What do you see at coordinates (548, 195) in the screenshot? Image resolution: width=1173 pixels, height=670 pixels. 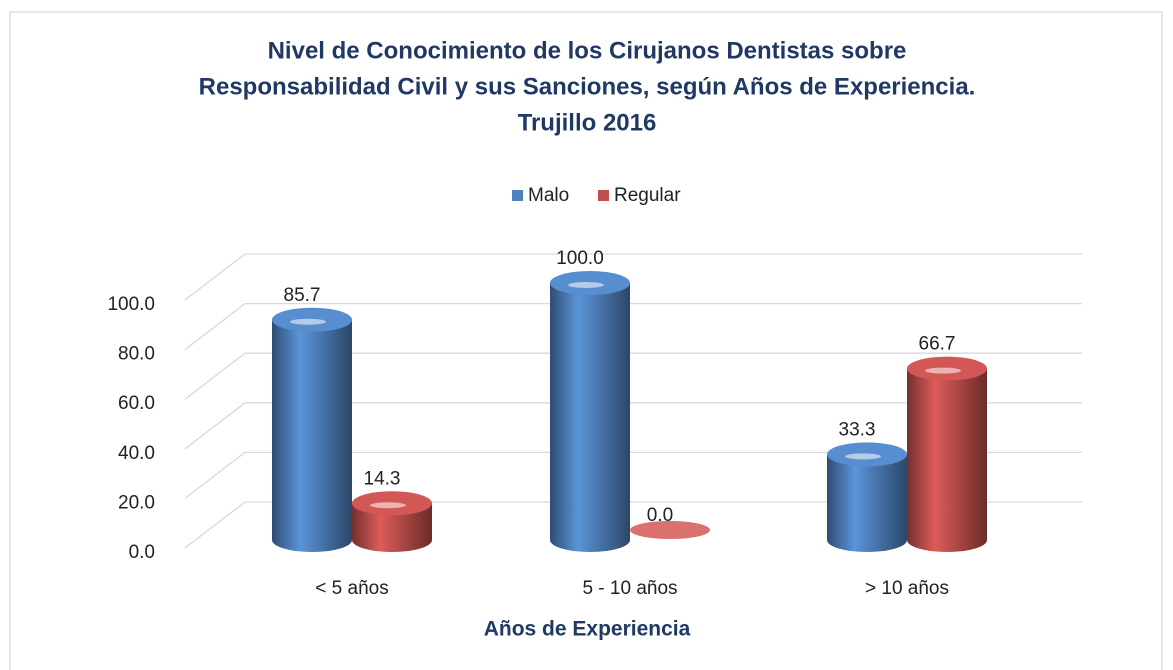 I see `legend-label: Malo` at bounding box center [548, 195].